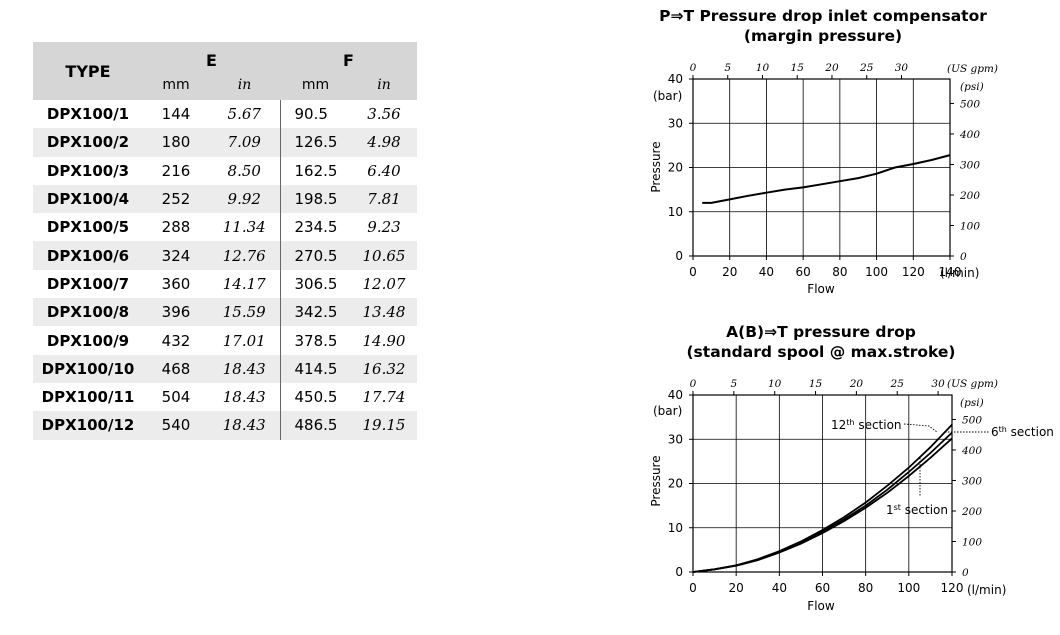 This screenshot has width=1060, height=635. Describe the element at coordinates (176, 170) in the screenshot. I see `cell-e-mm: 216` at that location.